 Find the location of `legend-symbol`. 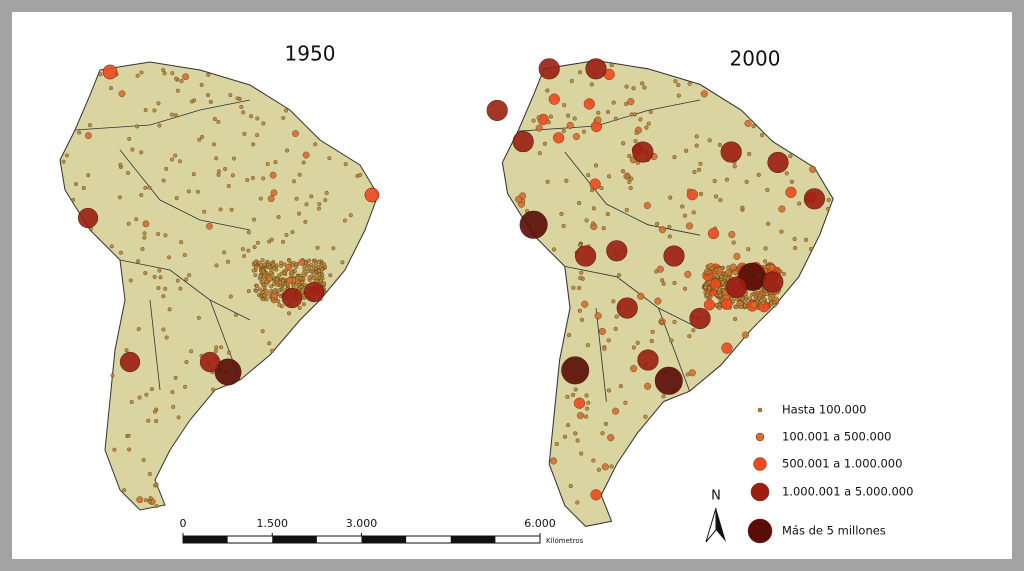

legend-symbol is located at coordinates (760, 492).